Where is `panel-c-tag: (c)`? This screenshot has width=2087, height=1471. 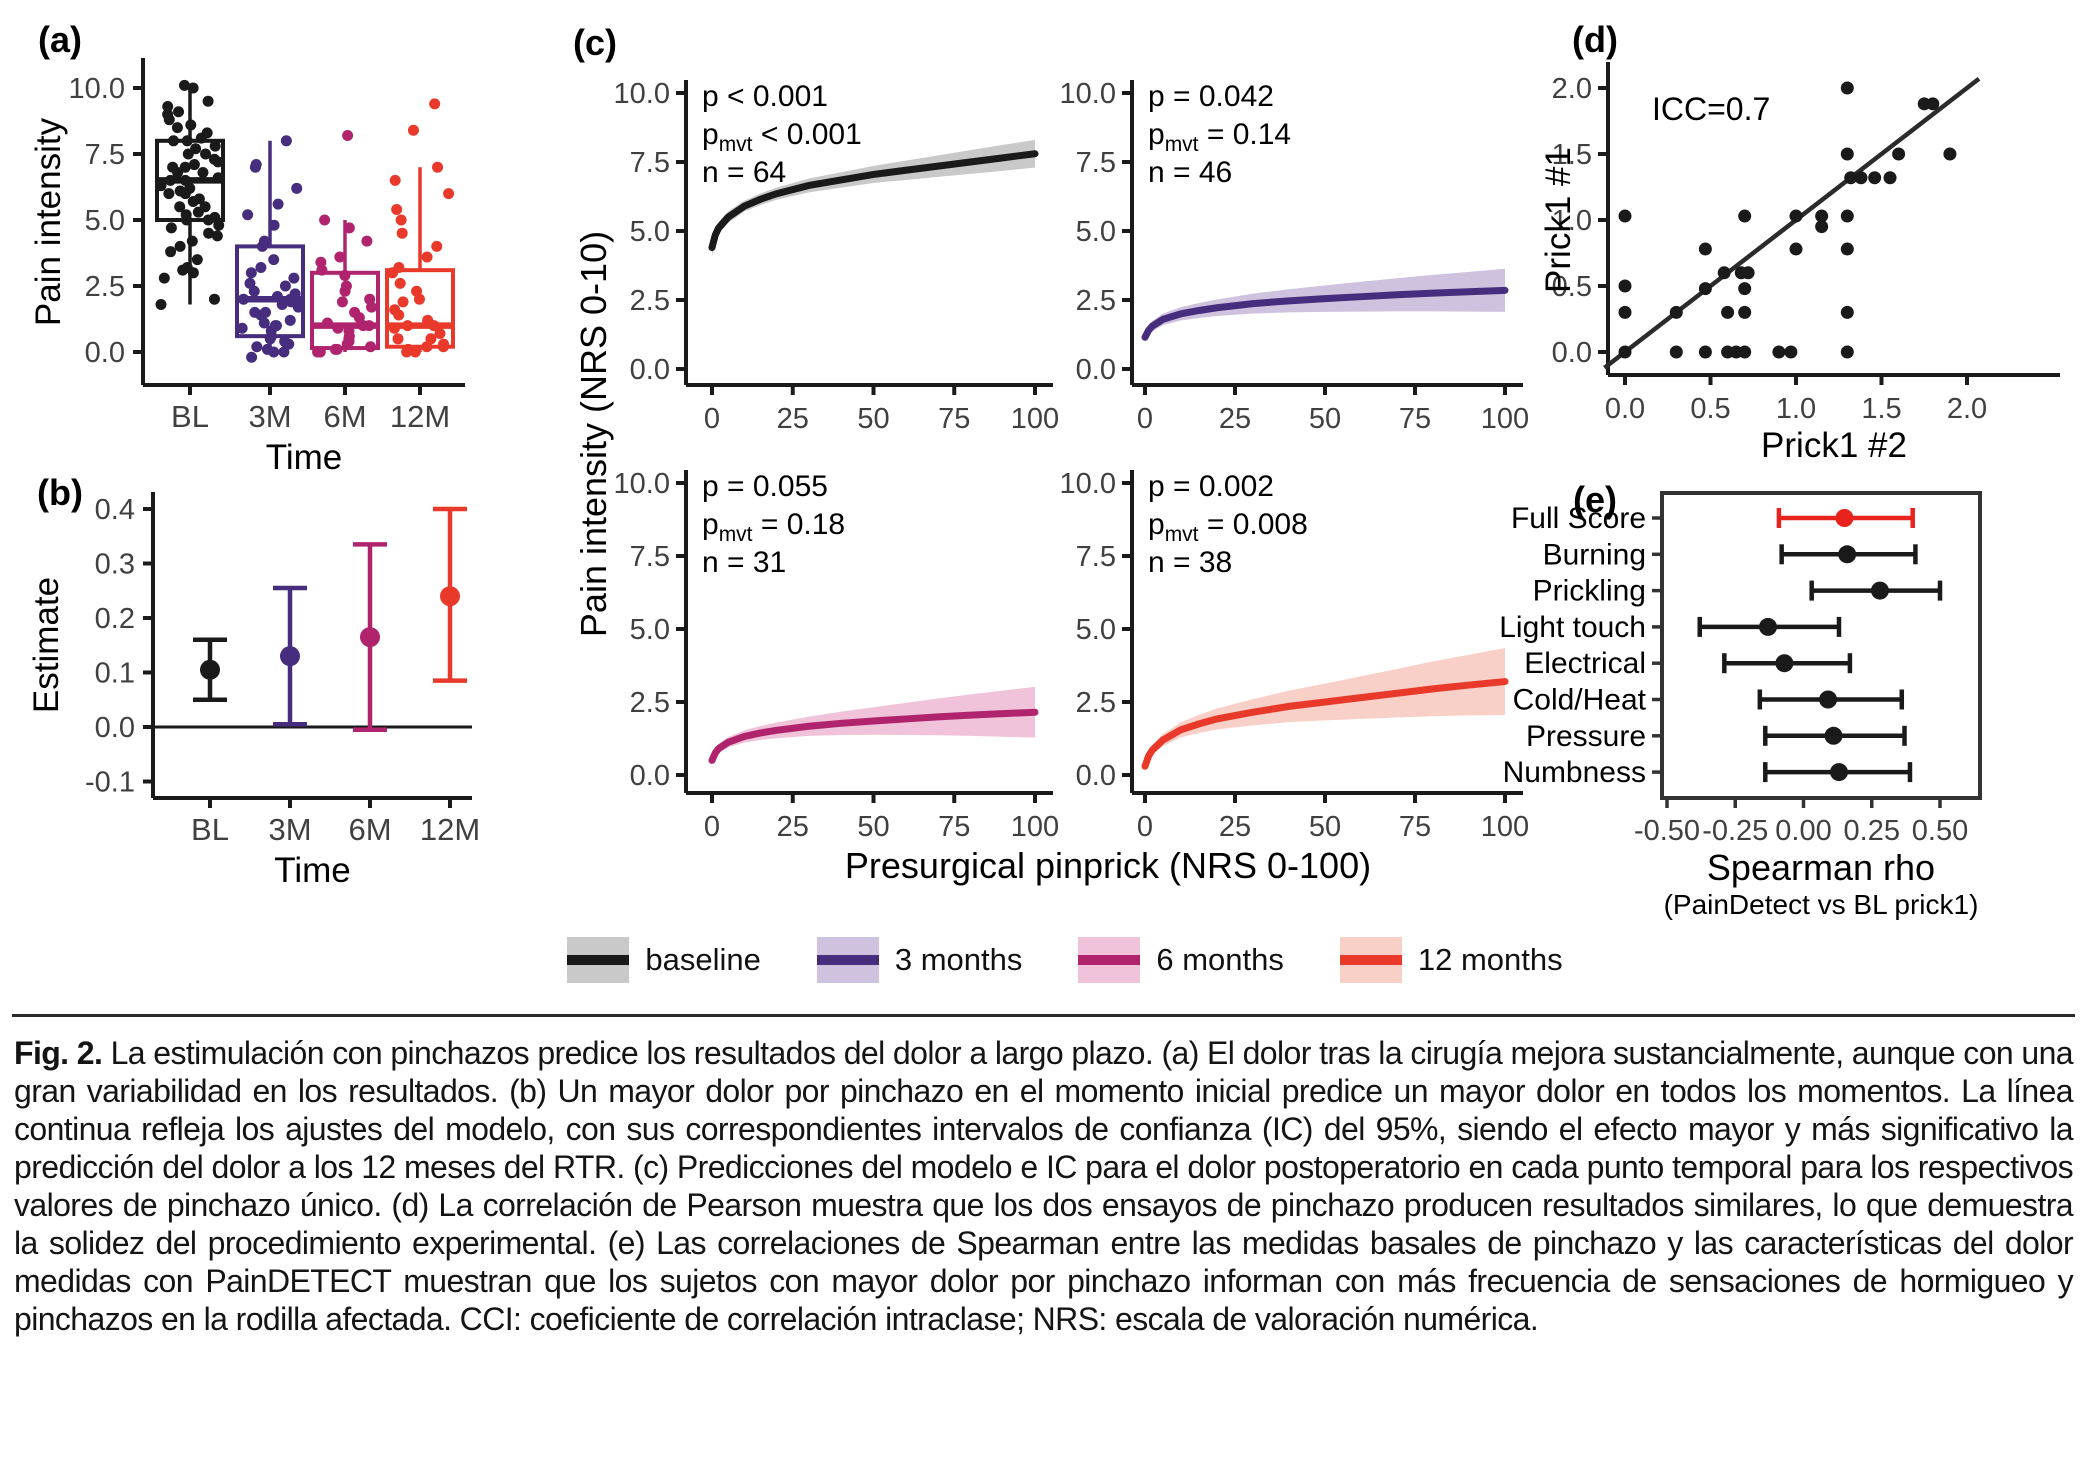 panel-c-tag: (c) is located at coordinates (595, 42).